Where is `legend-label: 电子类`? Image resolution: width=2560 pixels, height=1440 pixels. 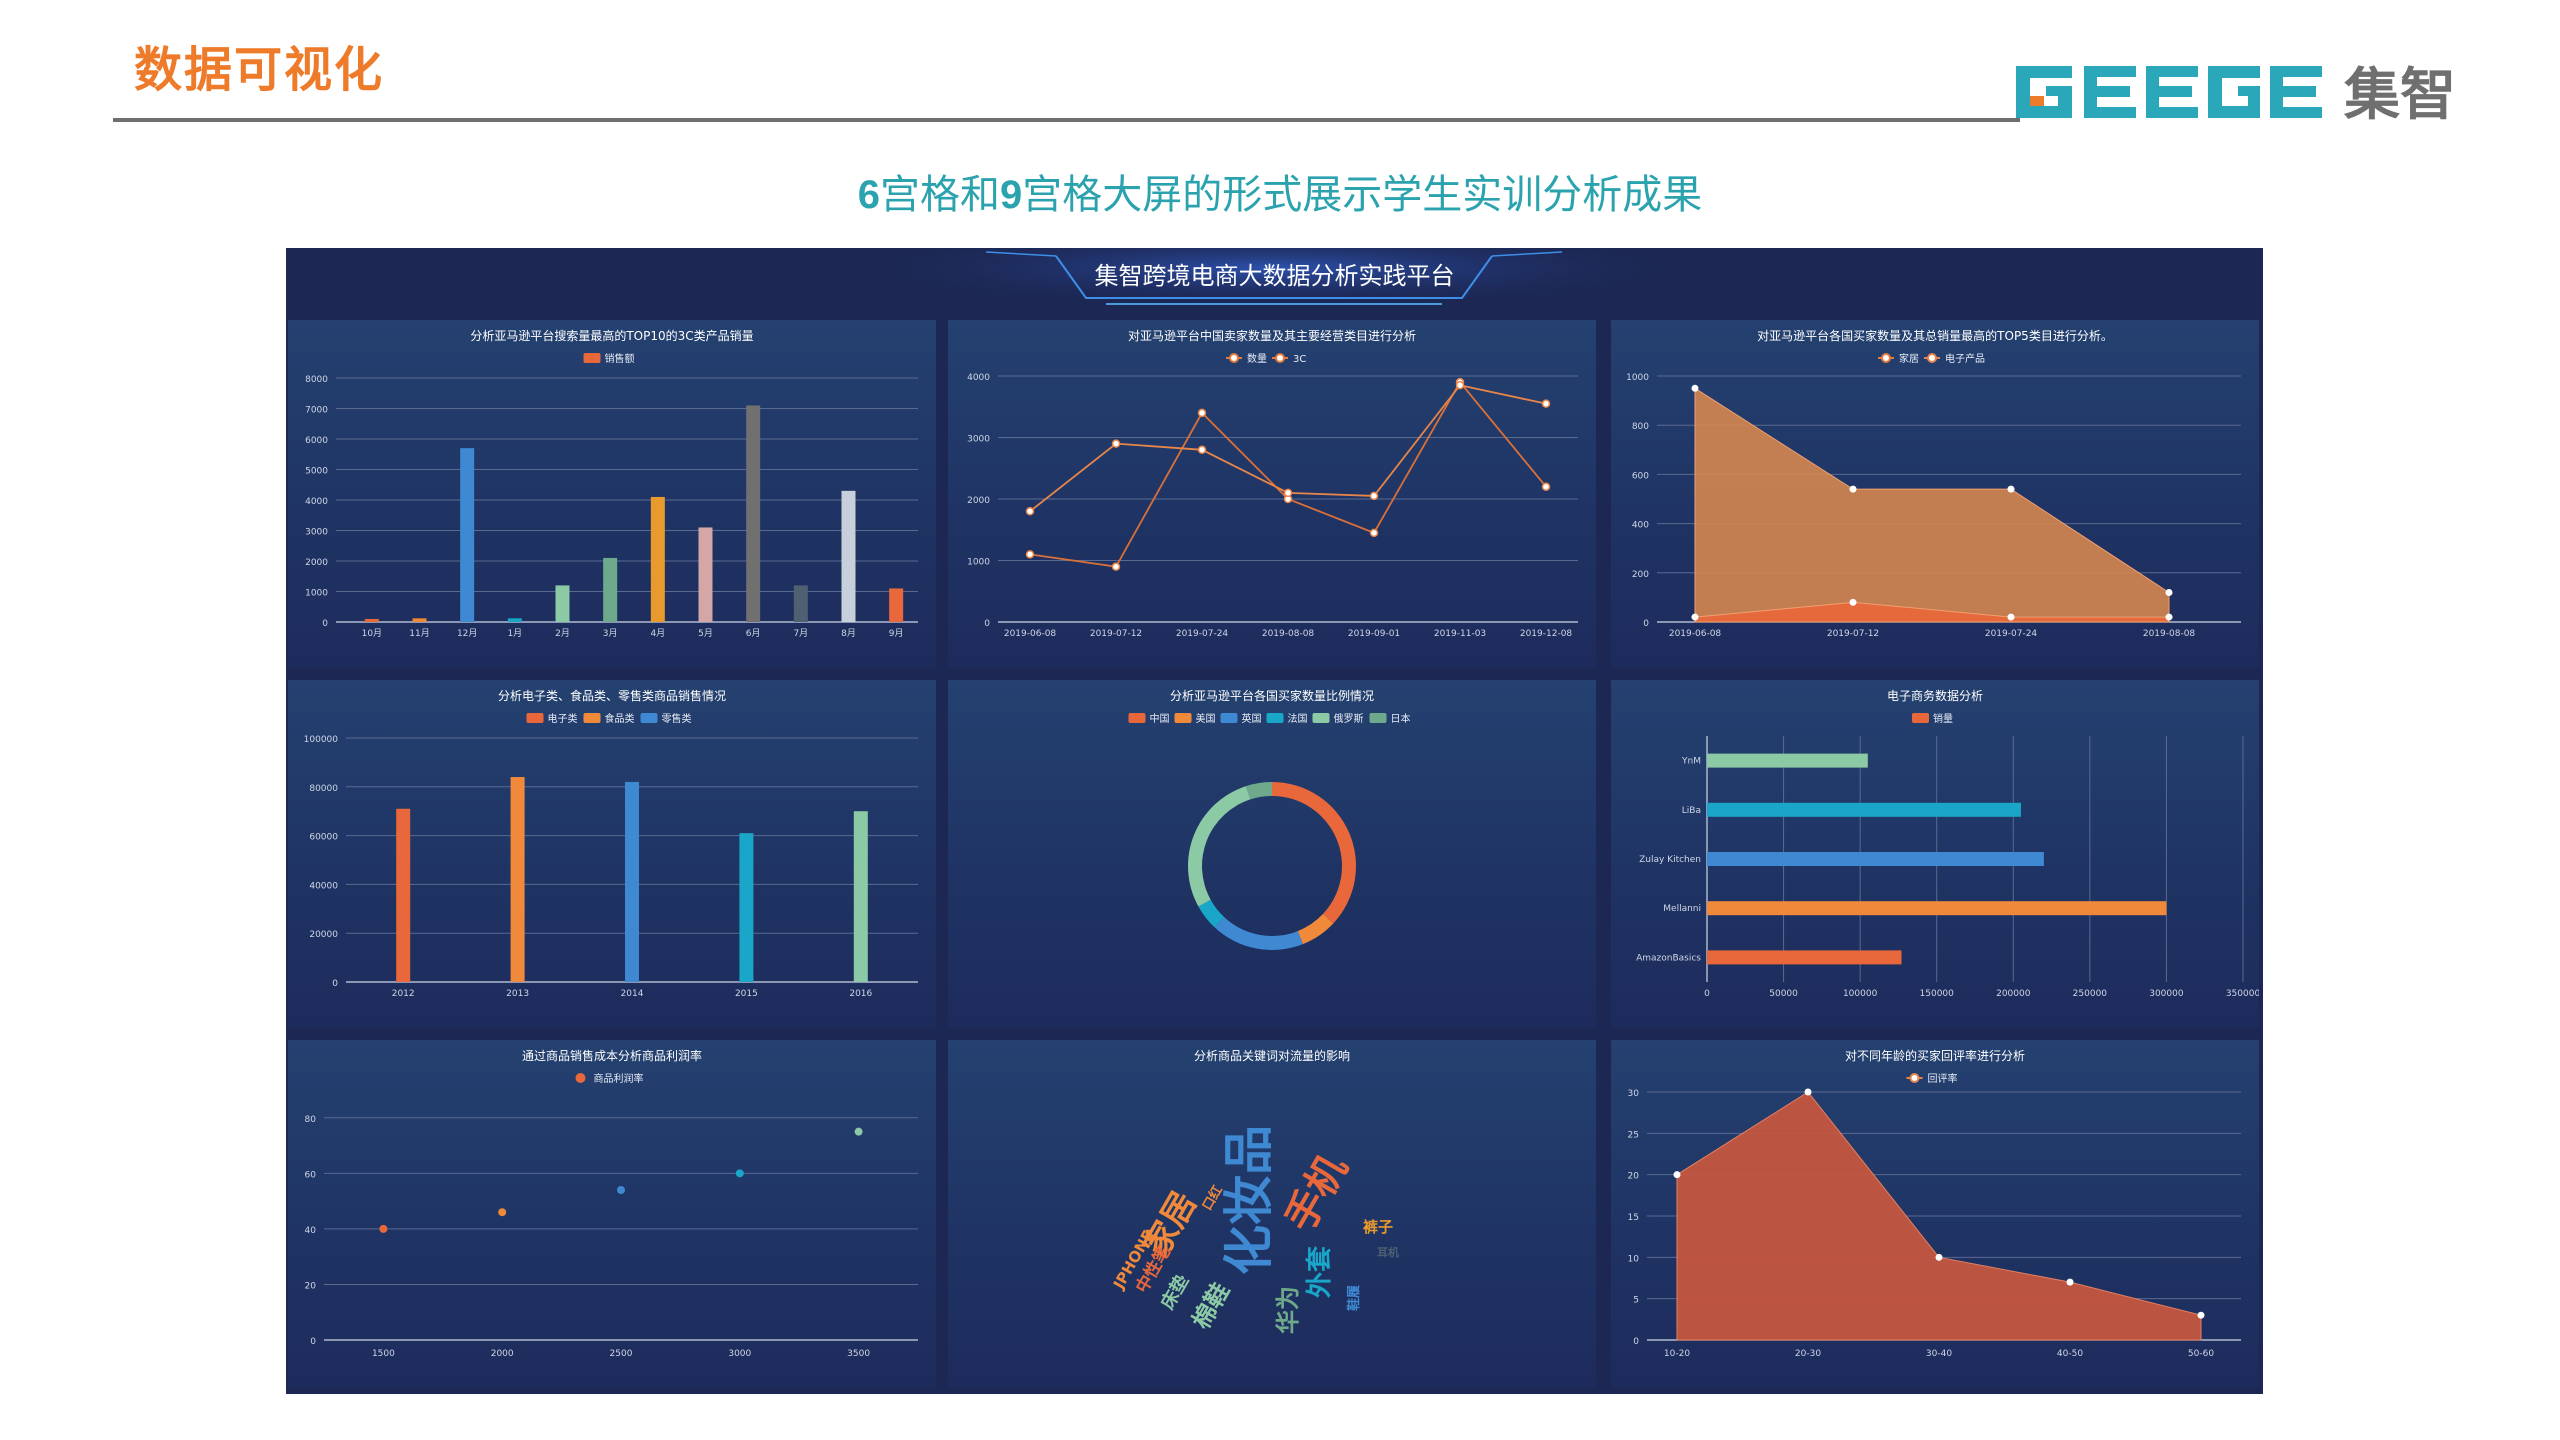 legend-label: 电子类 is located at coordinates (563, 718).